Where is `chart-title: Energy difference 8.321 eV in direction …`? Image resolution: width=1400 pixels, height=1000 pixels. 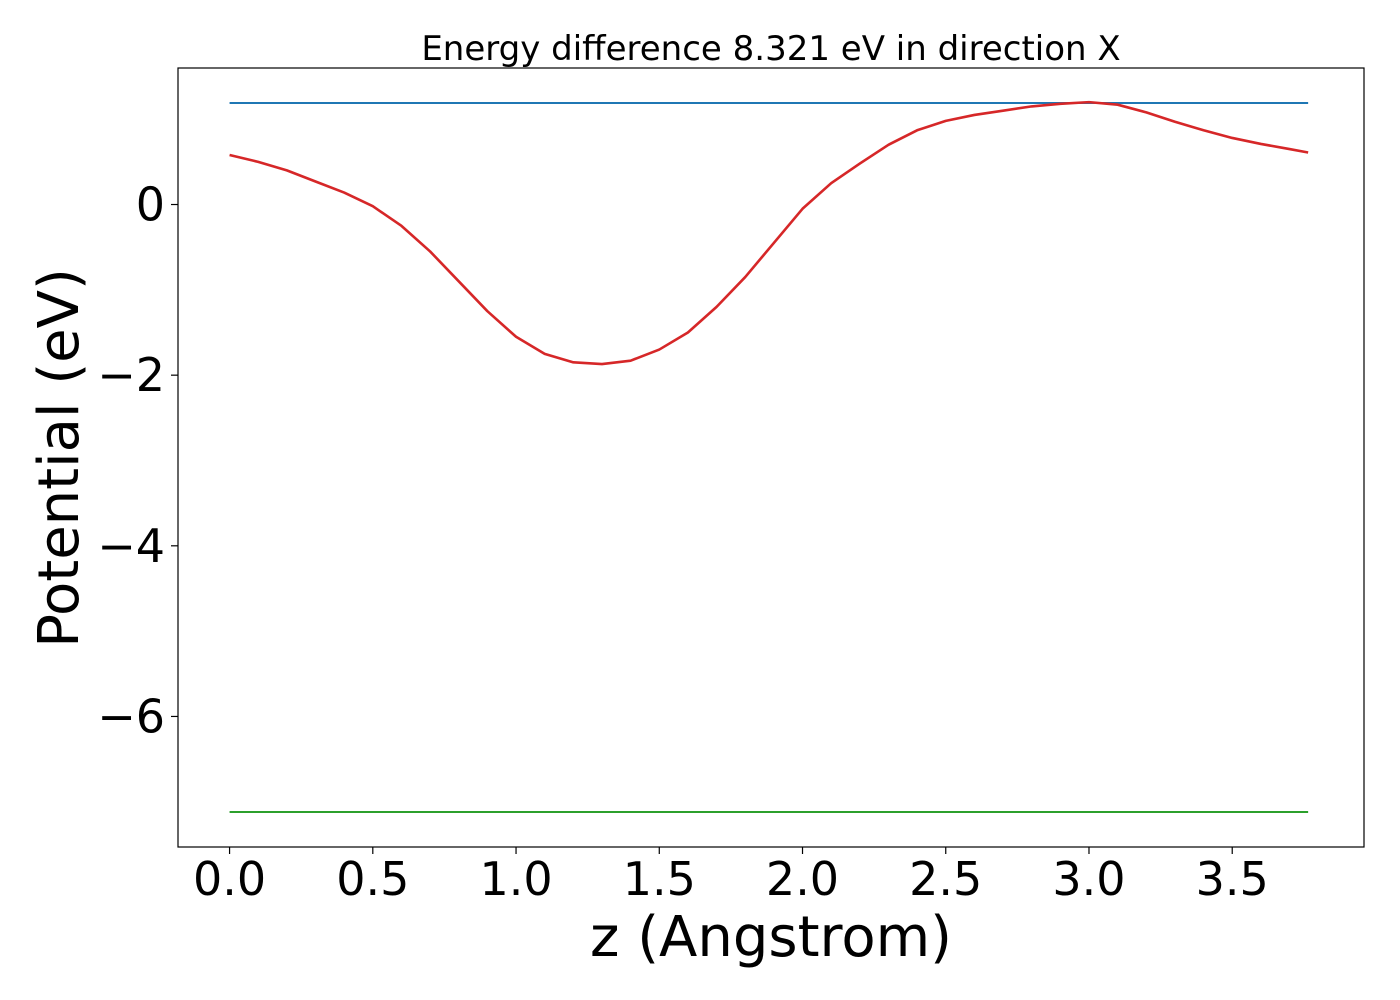 chart-title: Energy difference 8.321 eV in direction … is located at coordinates (770, 49).